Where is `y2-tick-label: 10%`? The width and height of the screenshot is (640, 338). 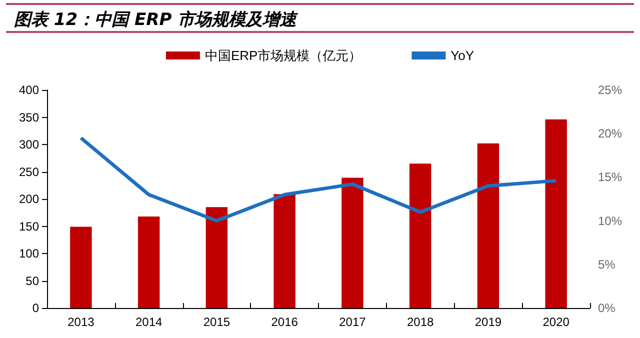
y2-tick-label: 10% is located at coordinates (610, 221).